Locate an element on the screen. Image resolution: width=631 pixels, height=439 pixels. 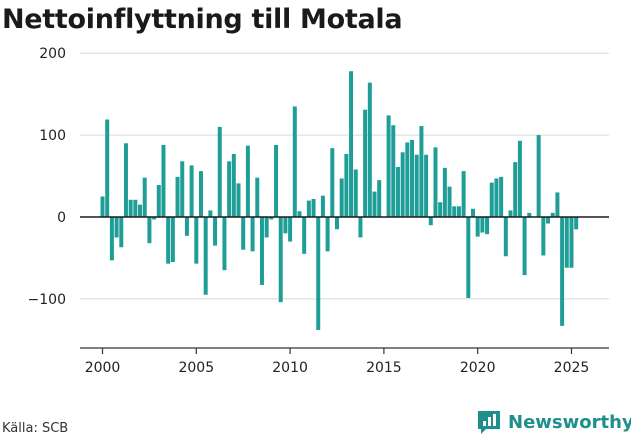
y-tick-label-0: 200 is located at coordinates (52, 54).